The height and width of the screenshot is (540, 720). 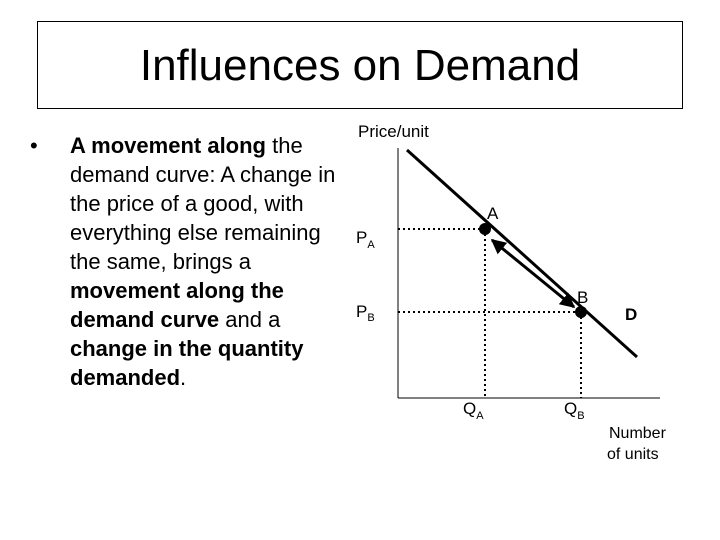 What do you see at coordinates (582, 297) in the screenshot?
I see `point-b-label: B` at bounding box center [582, 297].